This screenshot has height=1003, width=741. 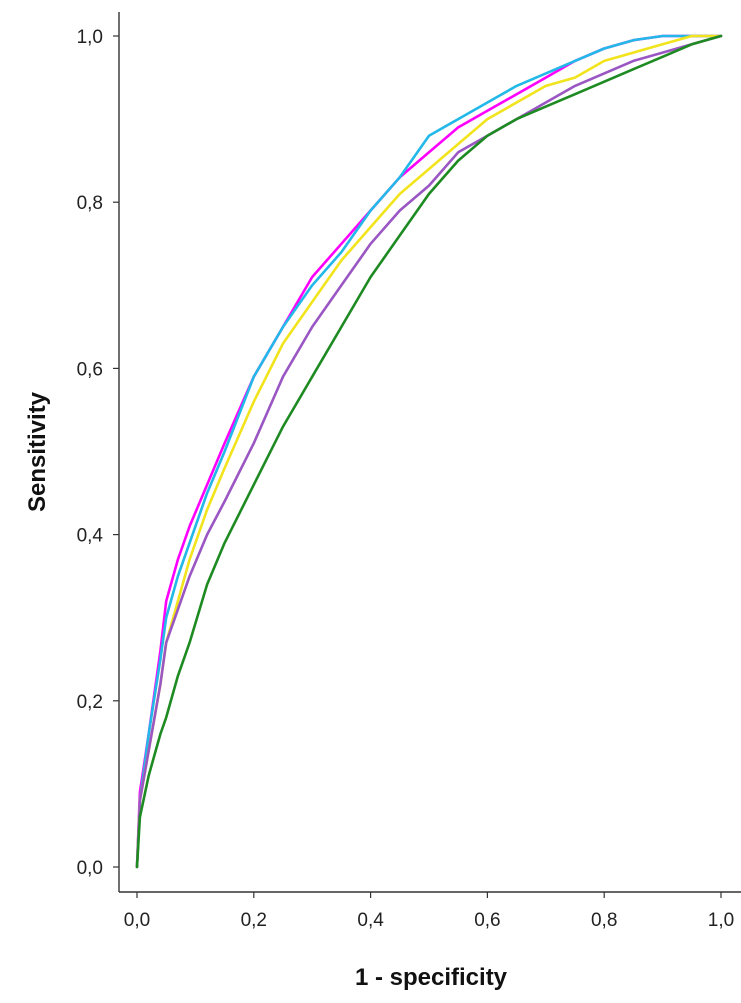 What do you see at coordinates (254, 920) in the screenshot?
I see `x-tick-label: 0,2` at bounding box center [254, 920].